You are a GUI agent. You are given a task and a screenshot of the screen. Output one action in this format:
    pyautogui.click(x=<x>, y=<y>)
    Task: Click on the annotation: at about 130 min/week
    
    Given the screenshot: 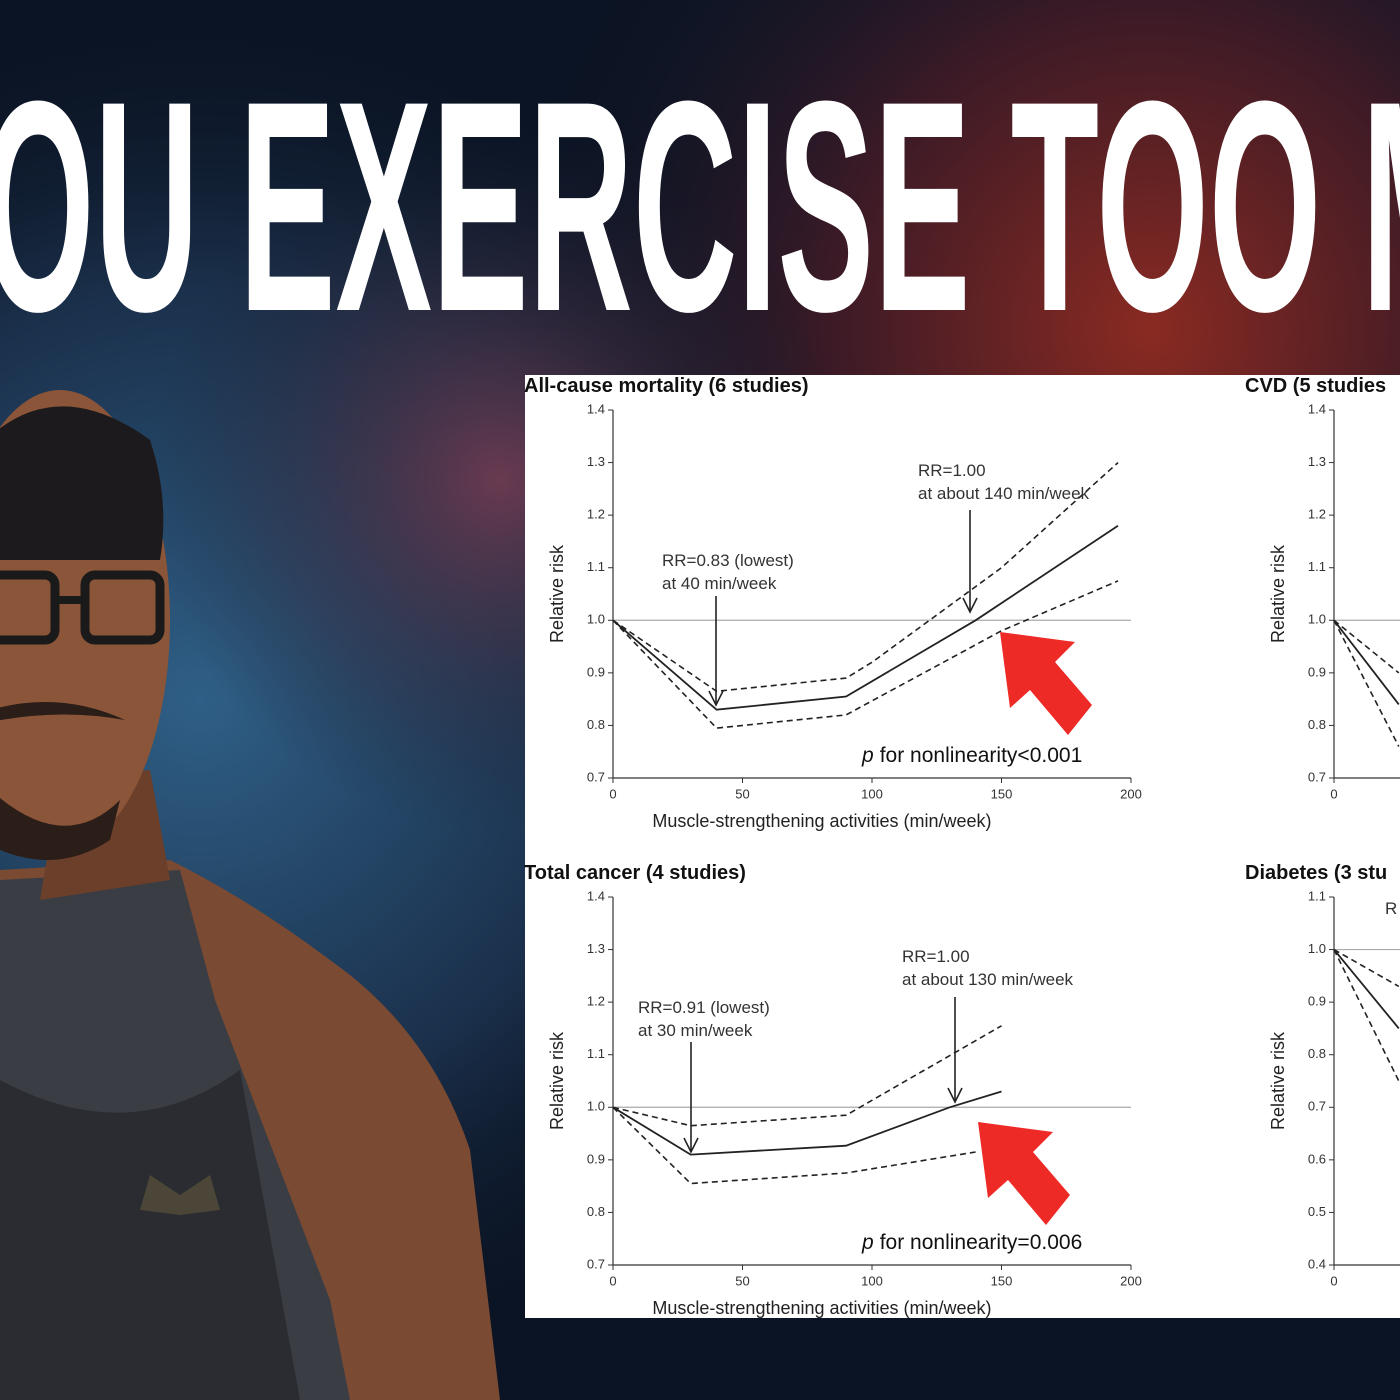 What is the action you would take?
    pyautogui.click(x=988, y=979)
    